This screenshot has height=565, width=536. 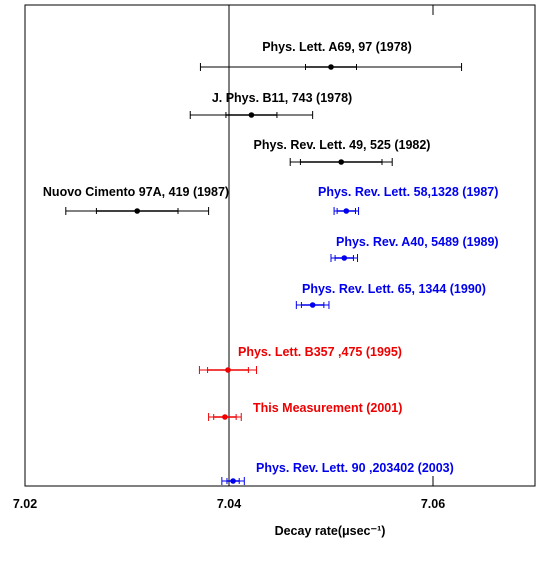 I want to click on x-tick-label: 7.06, so click(x=433, y=504).